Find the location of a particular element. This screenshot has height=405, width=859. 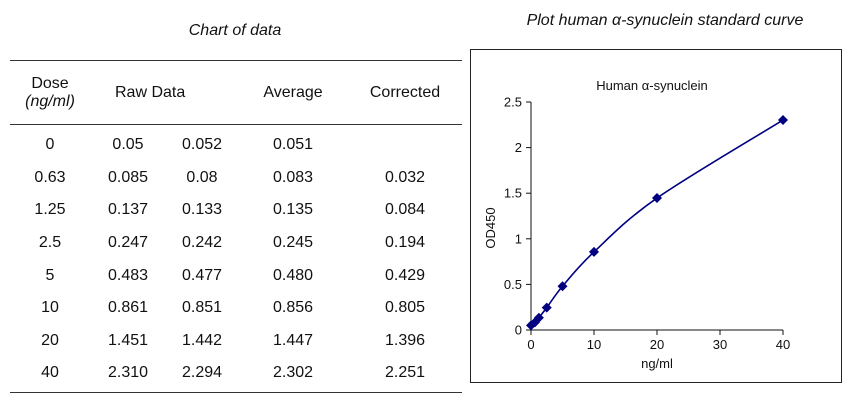

cell-raw1: 0.247 is located at coordinates (128, 243).